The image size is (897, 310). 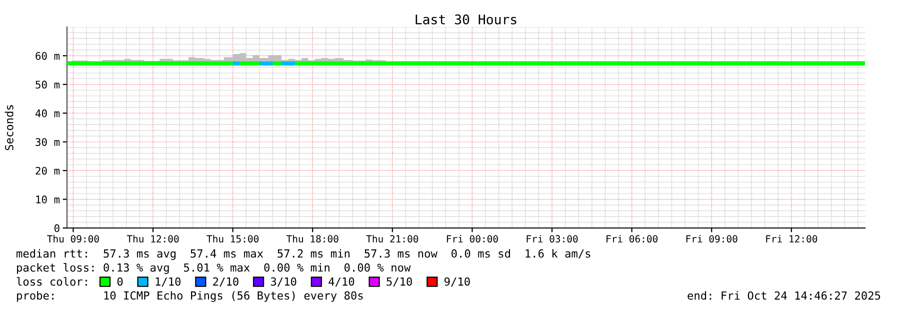 I want to click on y-tick-label: 40 m, so click(x=47, y=113).